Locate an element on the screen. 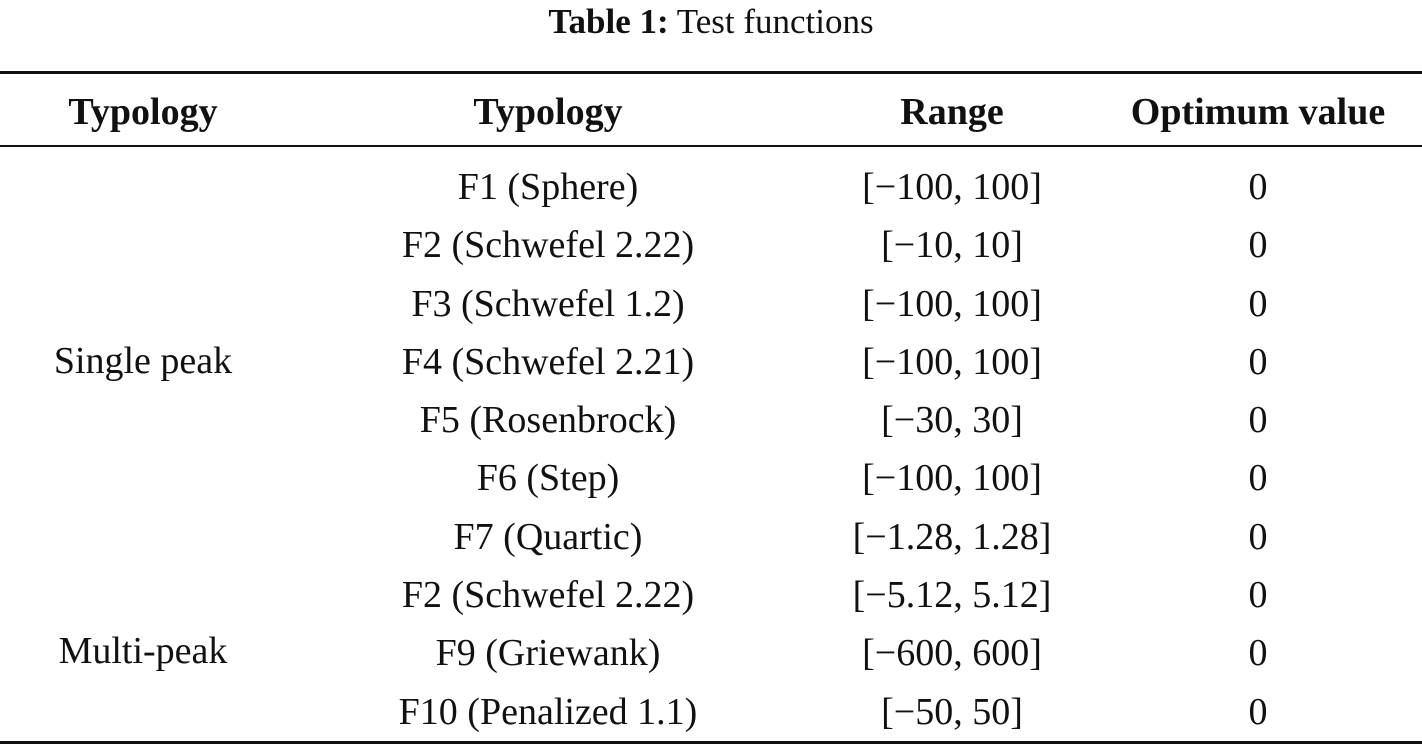 The width and height of the screenshot is (1422, 746). header-typology-group: Typology is located at coordinates (143, 112).